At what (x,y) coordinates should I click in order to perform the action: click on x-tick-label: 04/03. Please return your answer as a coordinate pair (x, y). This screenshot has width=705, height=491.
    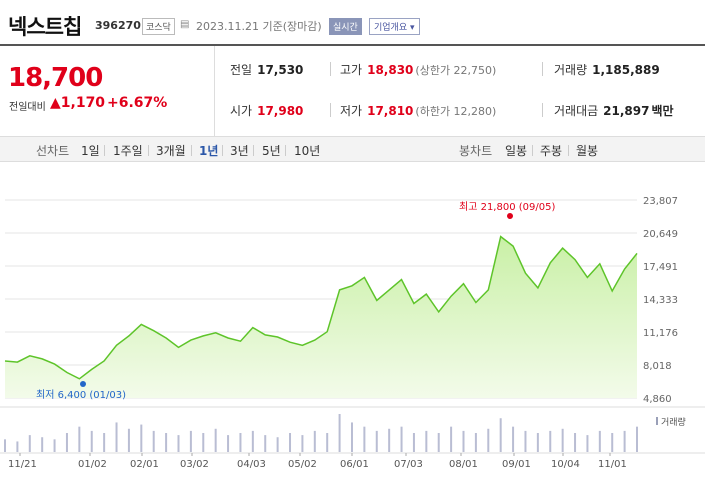
    Looking at the image, I should click on (251, 464).